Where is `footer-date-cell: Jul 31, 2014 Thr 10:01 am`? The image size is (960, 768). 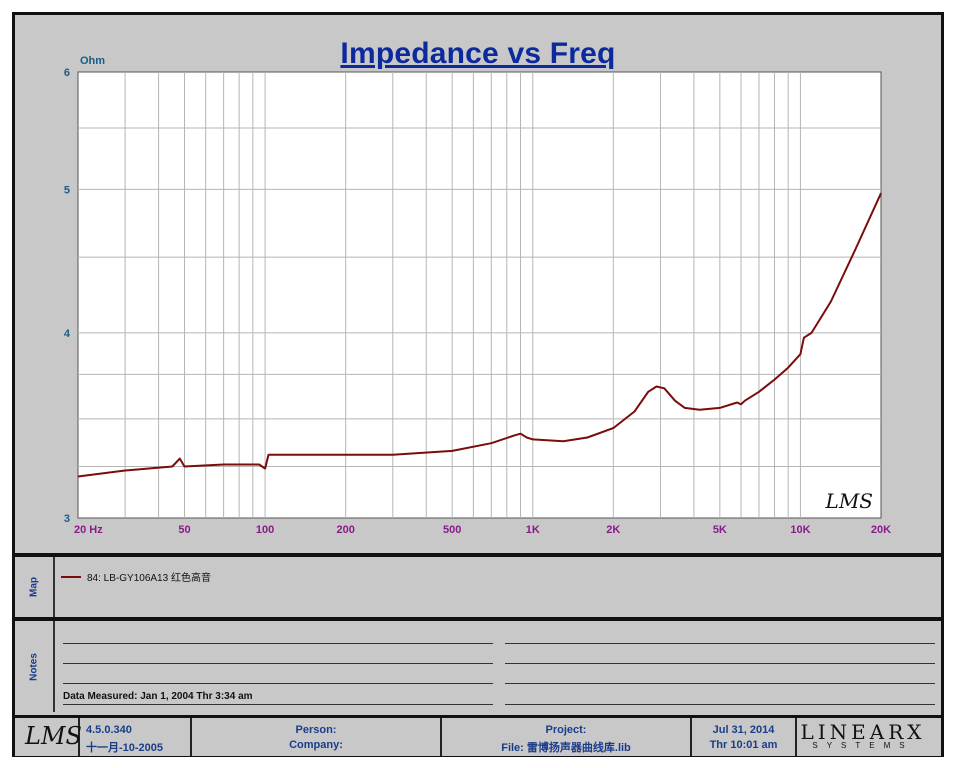 footer-date-cell: Jul 31, 2014 Thr 10:01 am is located at coordinates (744, 737).